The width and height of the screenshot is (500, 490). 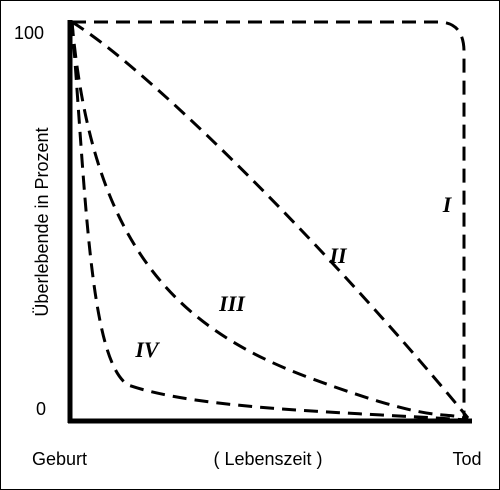 What do you see at coordinates (232, 303) in the screenshot?
I see `curve-label: III` at bounding box center [232, 303].